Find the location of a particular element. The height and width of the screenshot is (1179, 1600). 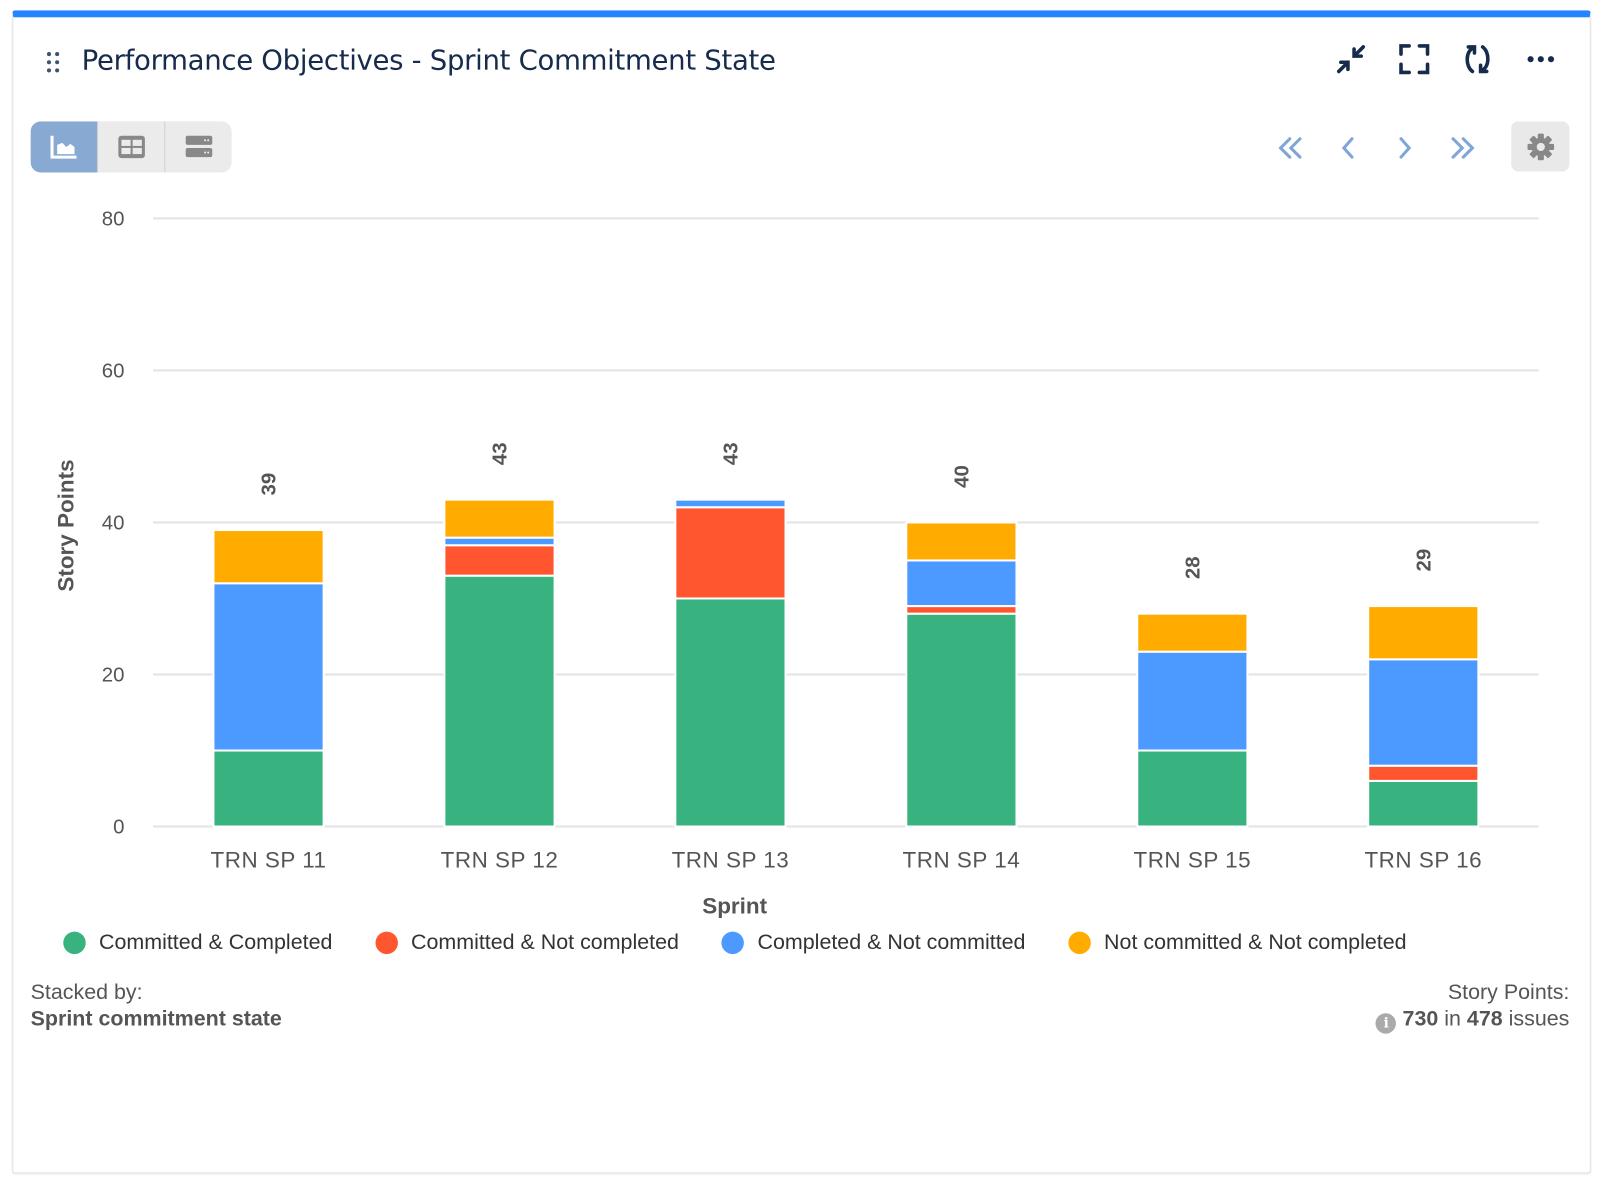

total-points: 730 is located at coordinates (1420, 1019).